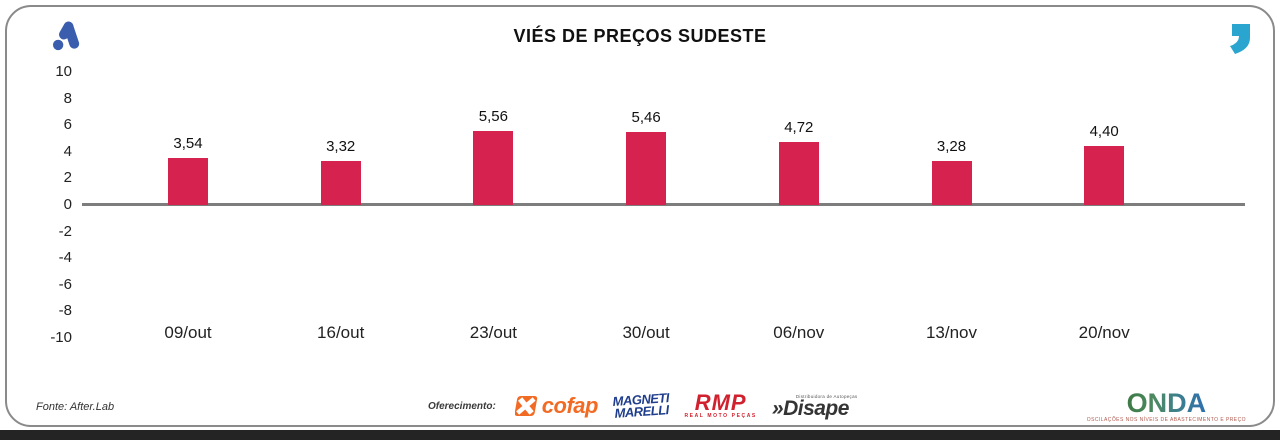  Describe the element at coordinates (570, 405) in the screenshot. I see `cofap-wordmark: cofap` at that location.